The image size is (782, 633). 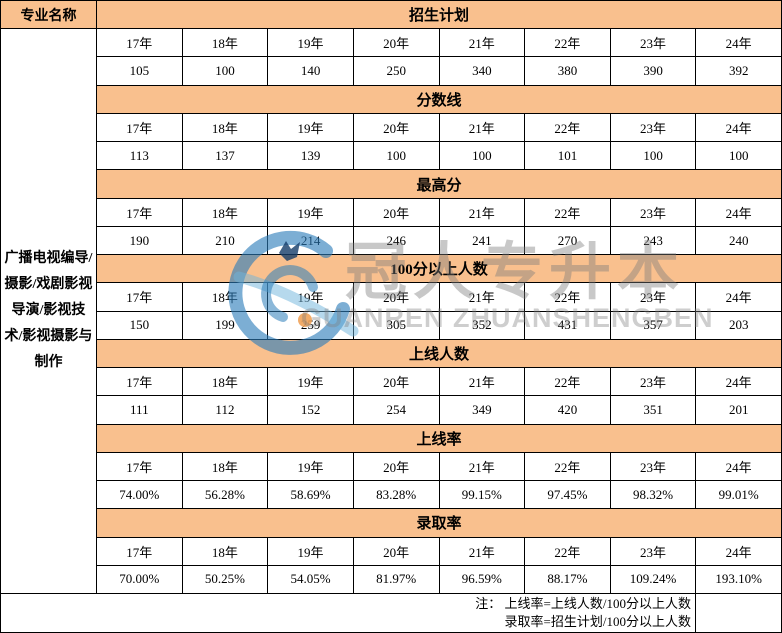 What do you see at coordinates (139, 240) in the screenshot?
I see `value-cell: 190` at bounding box center [139, 240].